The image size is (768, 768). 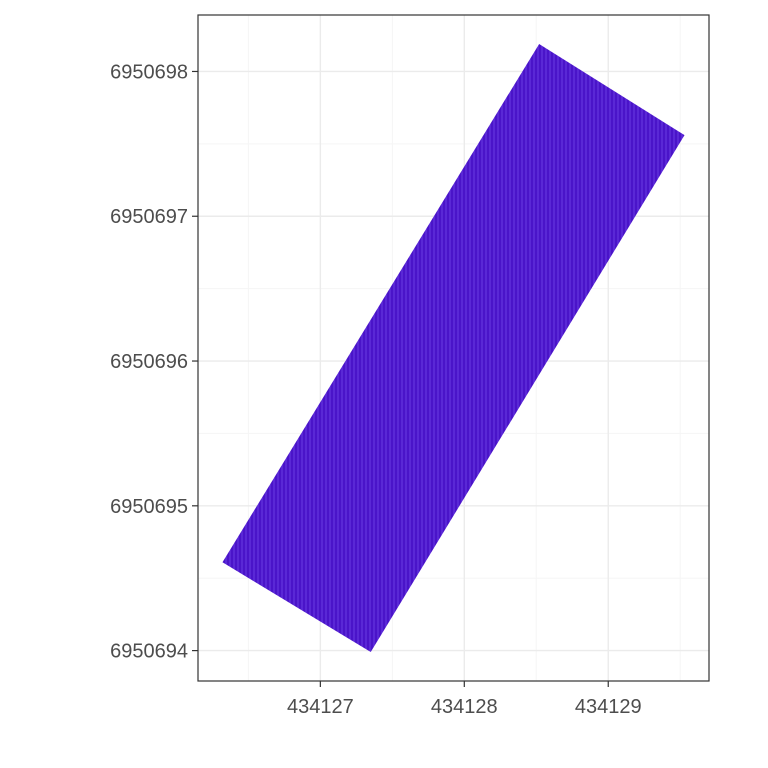 I want to click on x-tick-label: 434128, so click(x=464, y=707).